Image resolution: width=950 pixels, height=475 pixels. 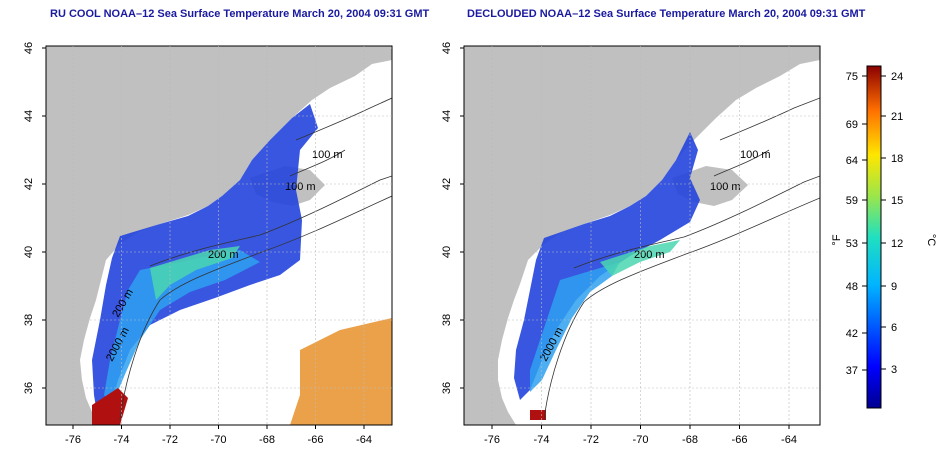 I want to click on f-tick-label: 48, so click(x=852, y=287).